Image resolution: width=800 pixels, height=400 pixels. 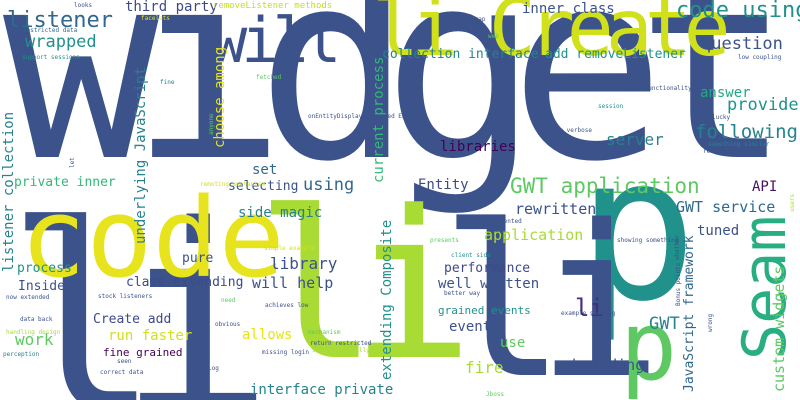 What do you see at coordinates (487, 268) in the screenshot?
I see `cloud-word: performance` at bounding box center [487, 268].